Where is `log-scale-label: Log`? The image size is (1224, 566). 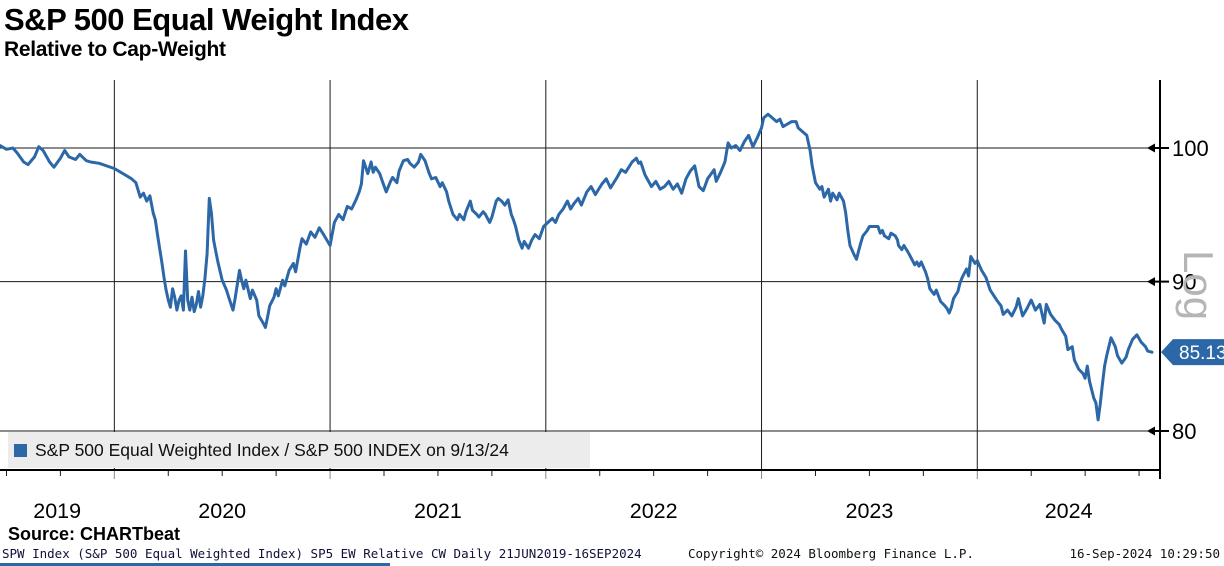 log-scale-label: Log is located at coordinates (1198, 285).